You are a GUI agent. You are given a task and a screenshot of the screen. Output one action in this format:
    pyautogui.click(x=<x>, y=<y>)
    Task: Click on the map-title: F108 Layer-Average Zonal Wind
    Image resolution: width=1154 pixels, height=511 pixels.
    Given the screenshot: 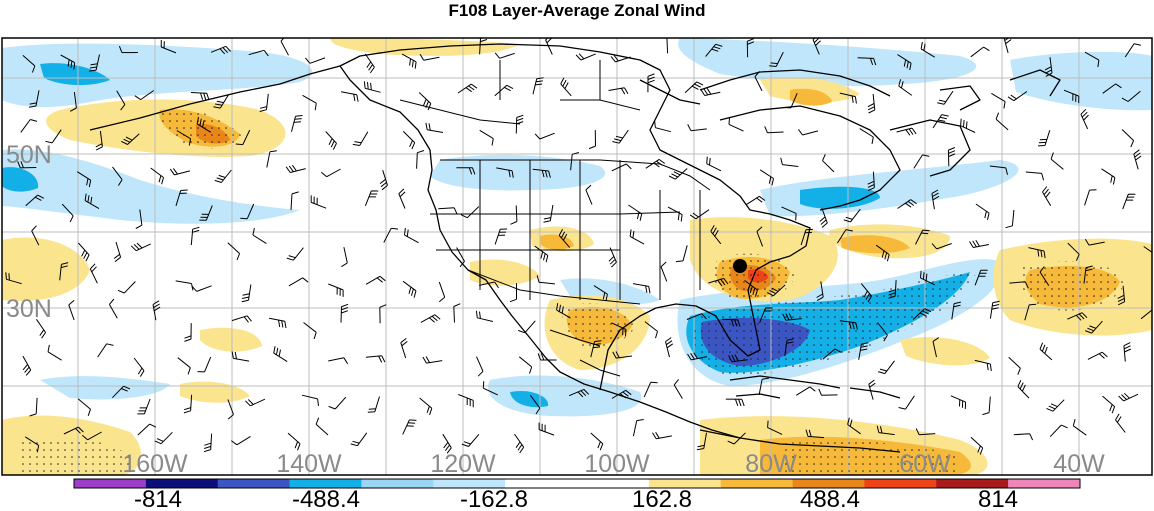 What is the action you would take?
    pyautogui.click(x=577, y=10)
    